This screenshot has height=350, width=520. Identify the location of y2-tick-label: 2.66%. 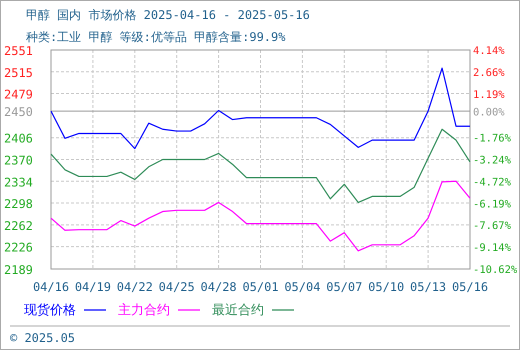
(489, 72).